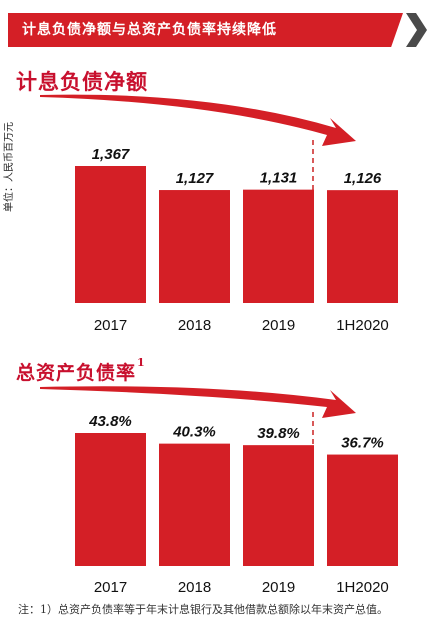  I want to click on data-label: 1,367, so click(111, 154).